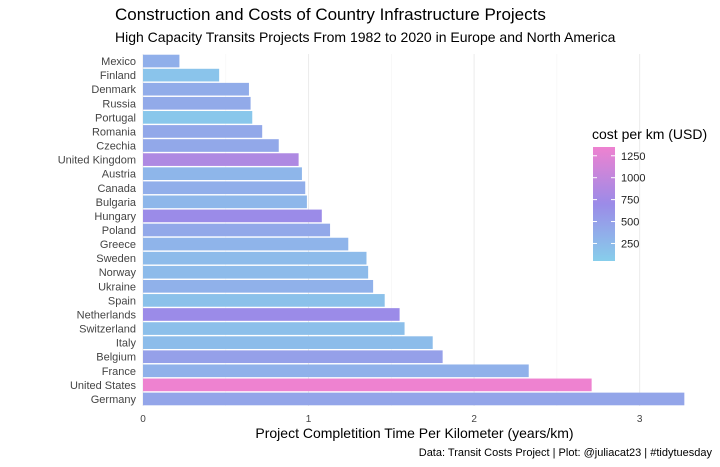 This screenshot has height=467, width=720. What do you see at coordinates (630, 223) in the screenshot?
I see `legend-tick-label: 500` at bounding box center [630, 223].